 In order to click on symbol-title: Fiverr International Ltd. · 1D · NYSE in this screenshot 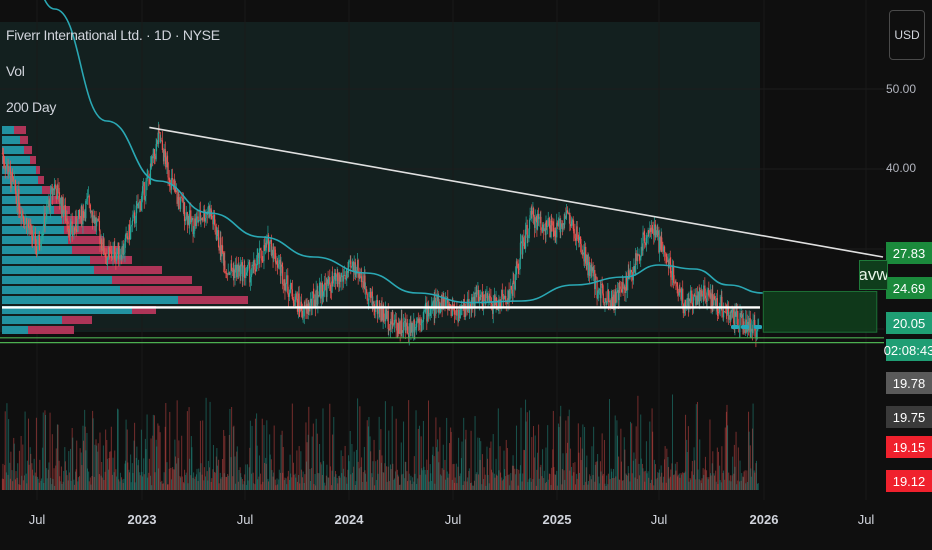, I will do `click(113, 35)`.